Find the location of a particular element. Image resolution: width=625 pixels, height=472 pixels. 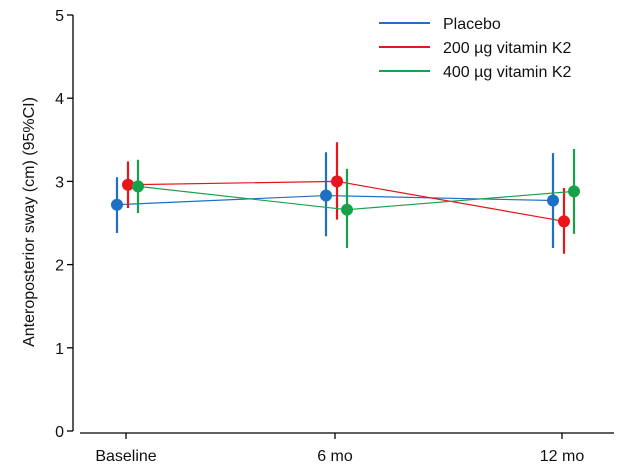

legend-item-3: 400 µg vitamin K2 is located at coordinates (475, 72).